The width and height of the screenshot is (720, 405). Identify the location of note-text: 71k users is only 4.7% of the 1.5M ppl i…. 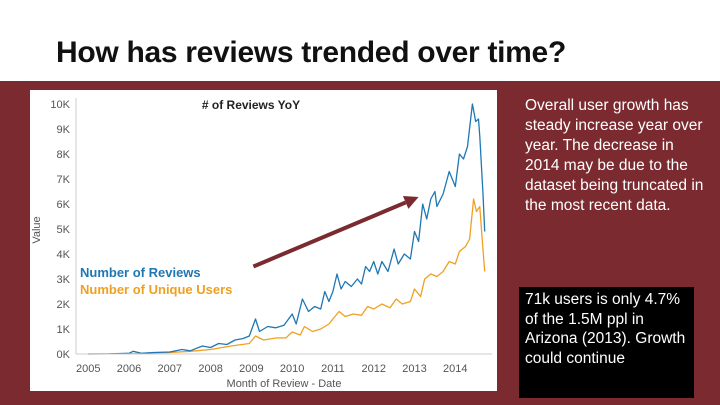
(605, 329).